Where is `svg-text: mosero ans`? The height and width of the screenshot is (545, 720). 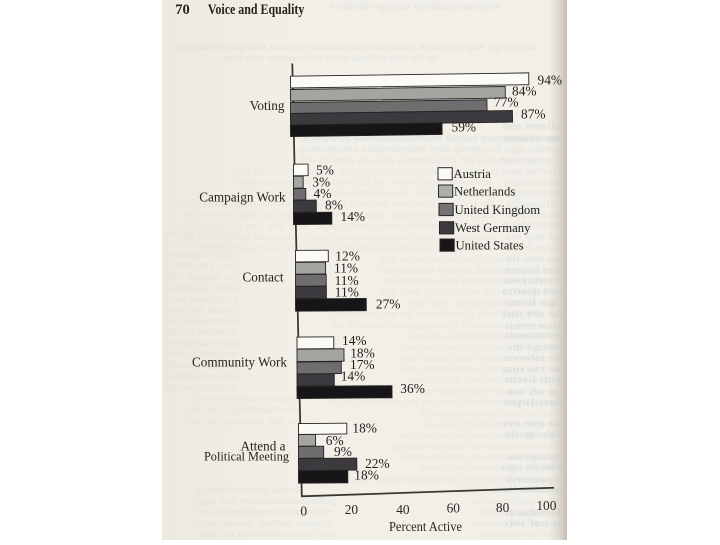 svg-text: mosero ans is located at coordinates (533, 139).